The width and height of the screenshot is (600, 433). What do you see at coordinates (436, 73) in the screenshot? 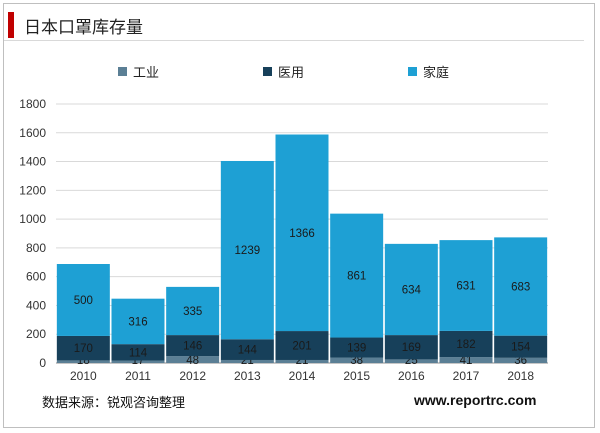
I see `legend-label-household: 家庭` at bounding box center [436, 73].